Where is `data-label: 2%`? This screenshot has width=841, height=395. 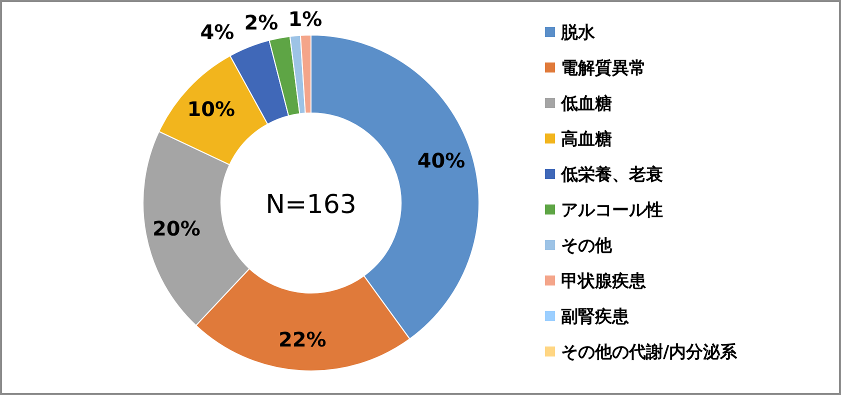 data-label: 2% is located at coordinates (261, 22).